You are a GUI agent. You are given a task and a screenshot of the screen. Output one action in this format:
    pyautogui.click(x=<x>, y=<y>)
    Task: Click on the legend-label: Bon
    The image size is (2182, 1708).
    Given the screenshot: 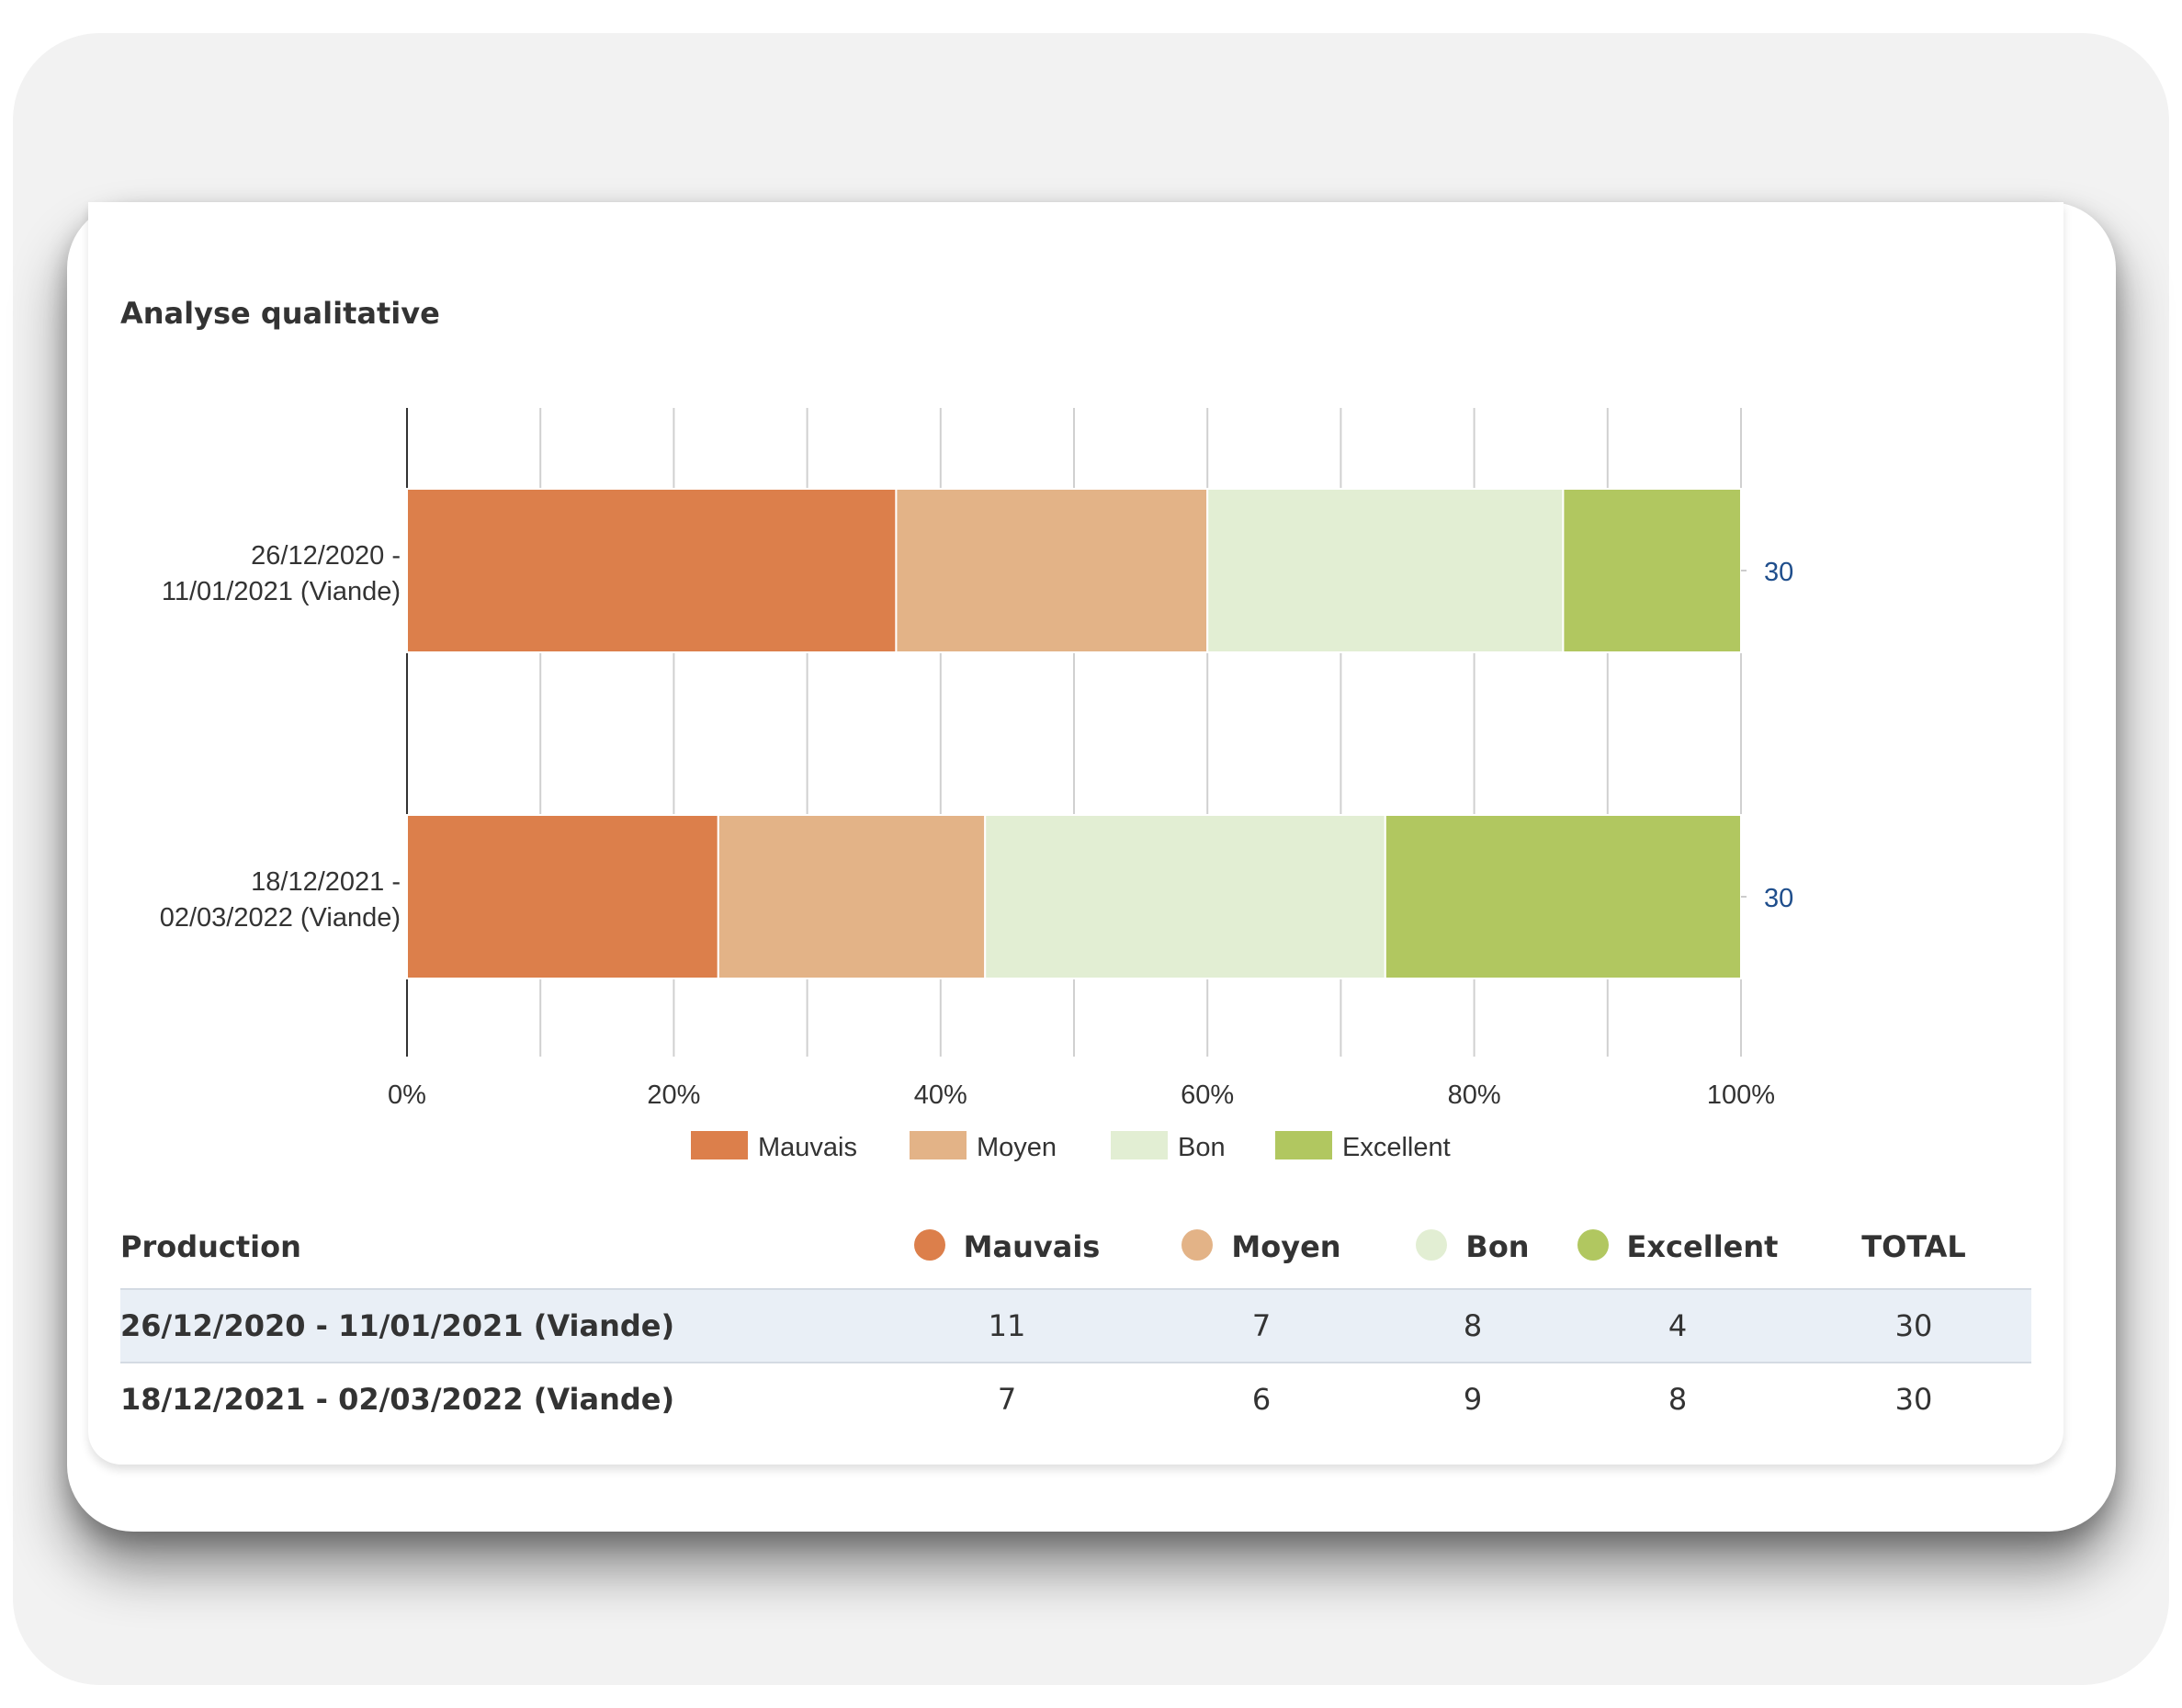 What is the action you would take?
    pyautogui.click(x=1202, y=1147)
    